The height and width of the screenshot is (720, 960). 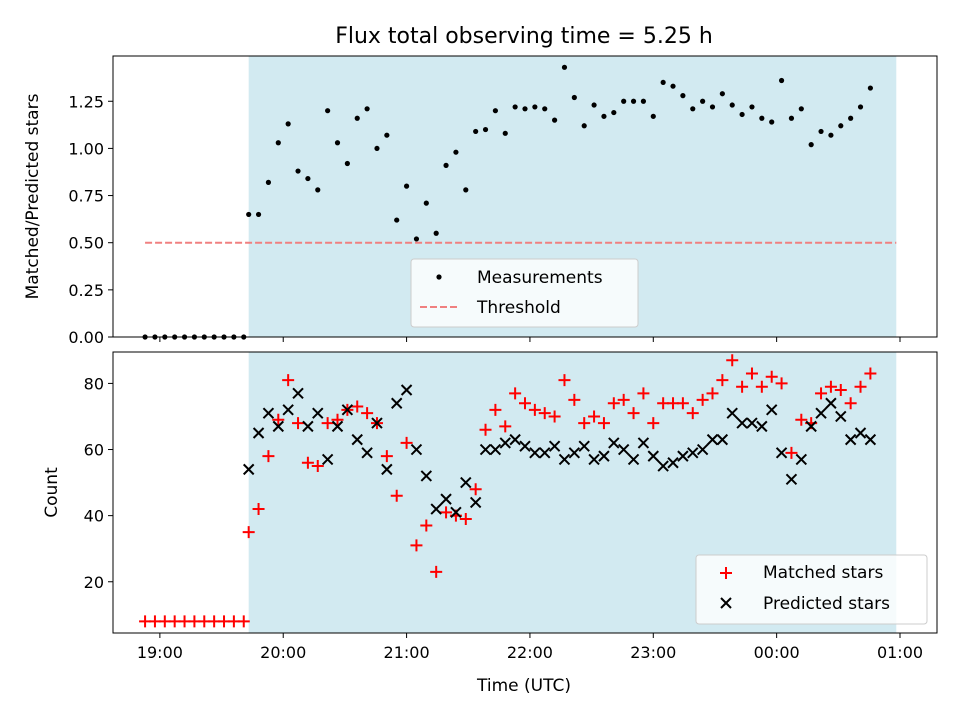 I want to click on ratio-legend-box, so click(x=524, y=293).